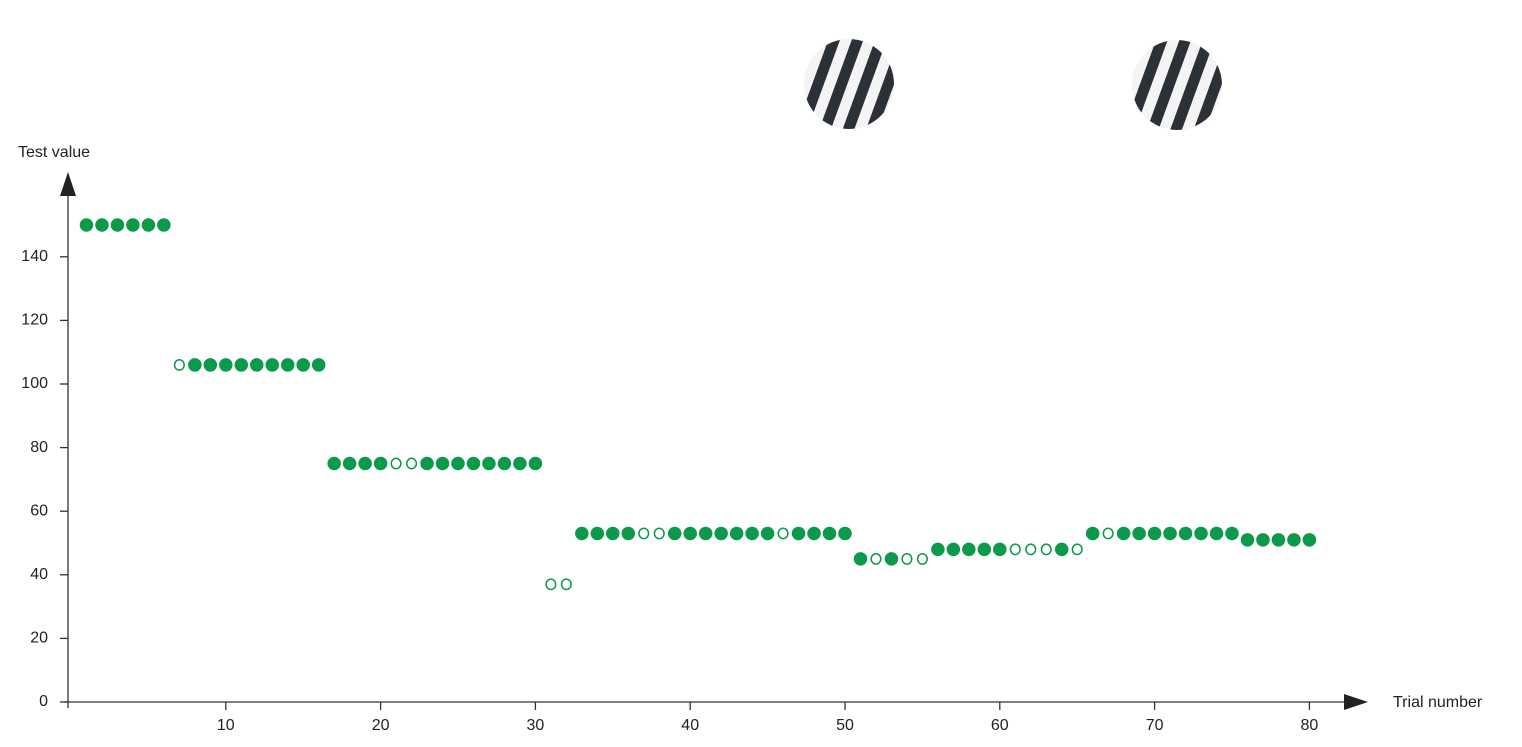 The height and width of the screenshot is (747, 1522). Describe the element at coordinates (34, 320) in the screenshot. I see `y-tick-label: 120` at that location.